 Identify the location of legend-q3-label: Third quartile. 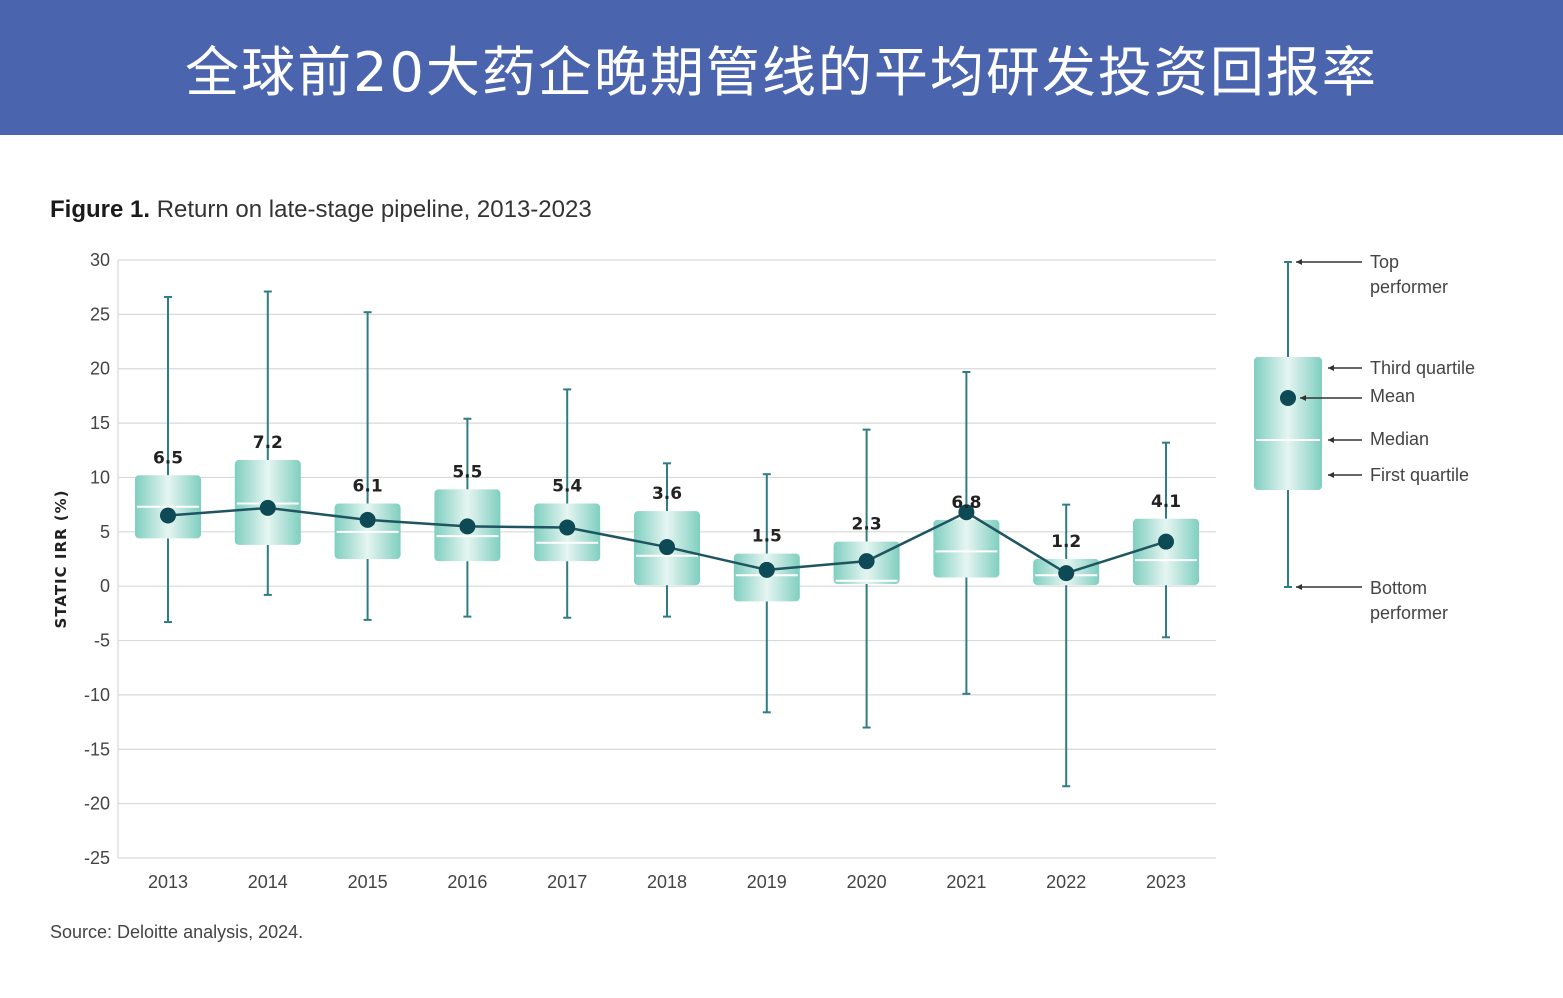
(1422, 368).